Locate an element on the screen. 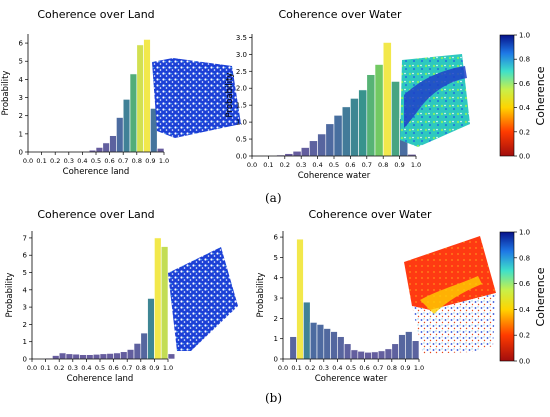  x-tick-label: 0.2 is located at coordinates (310, 368).